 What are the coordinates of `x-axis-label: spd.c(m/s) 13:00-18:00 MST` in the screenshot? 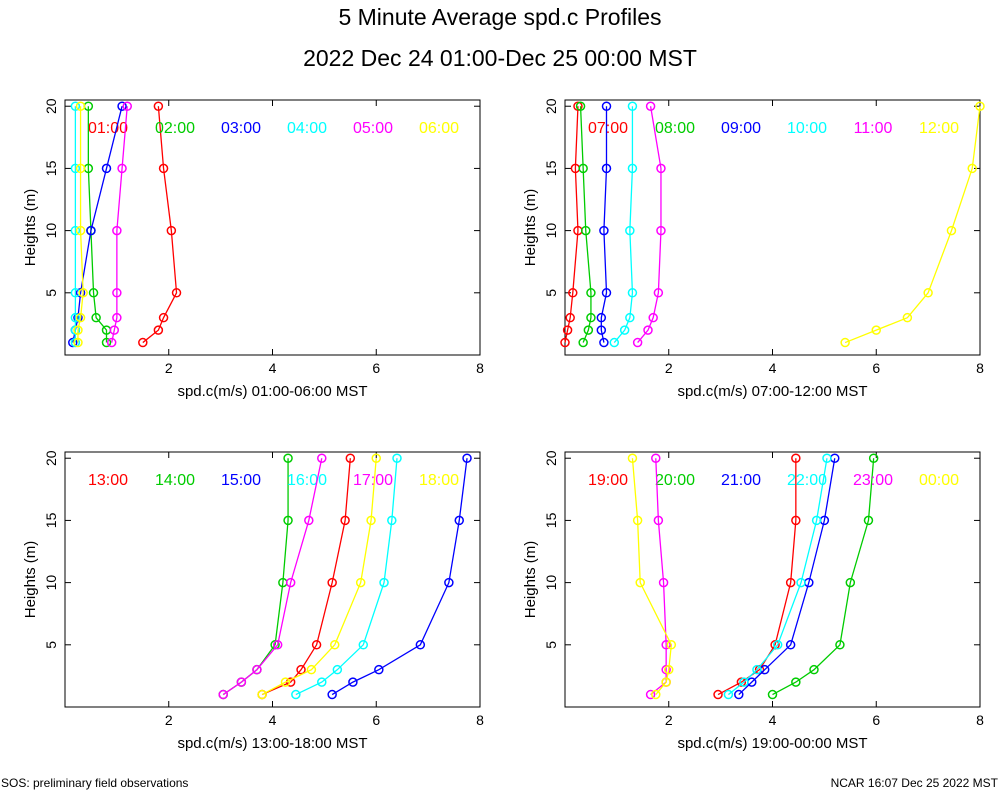 It's located at (272, 743).